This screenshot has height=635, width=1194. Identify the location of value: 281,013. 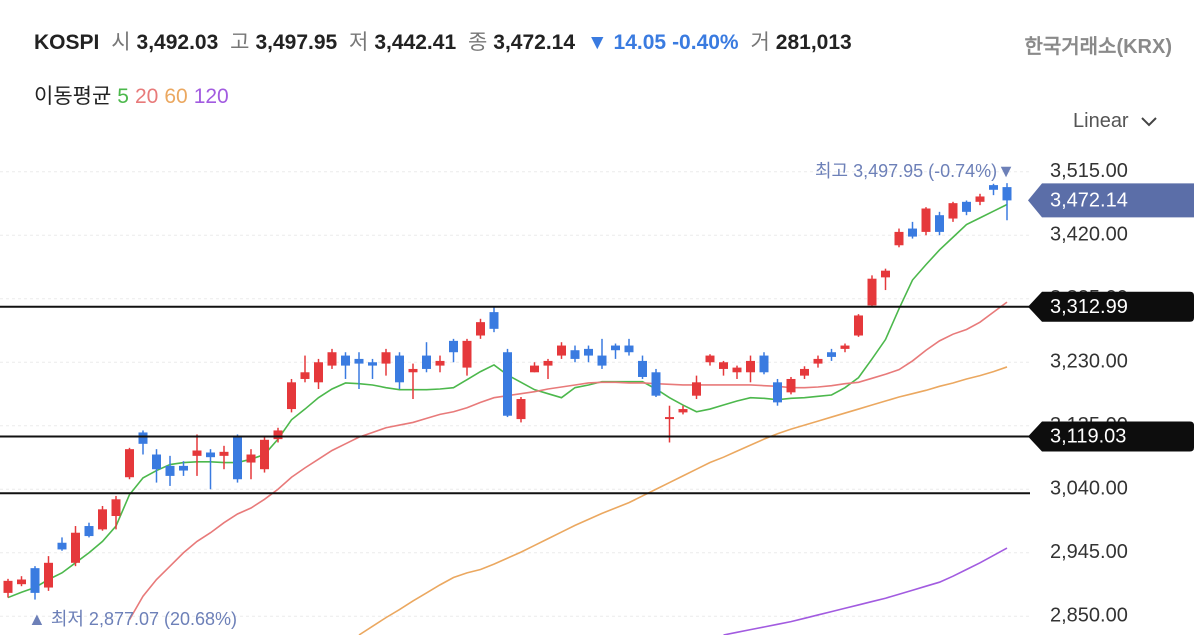
(813, 42).